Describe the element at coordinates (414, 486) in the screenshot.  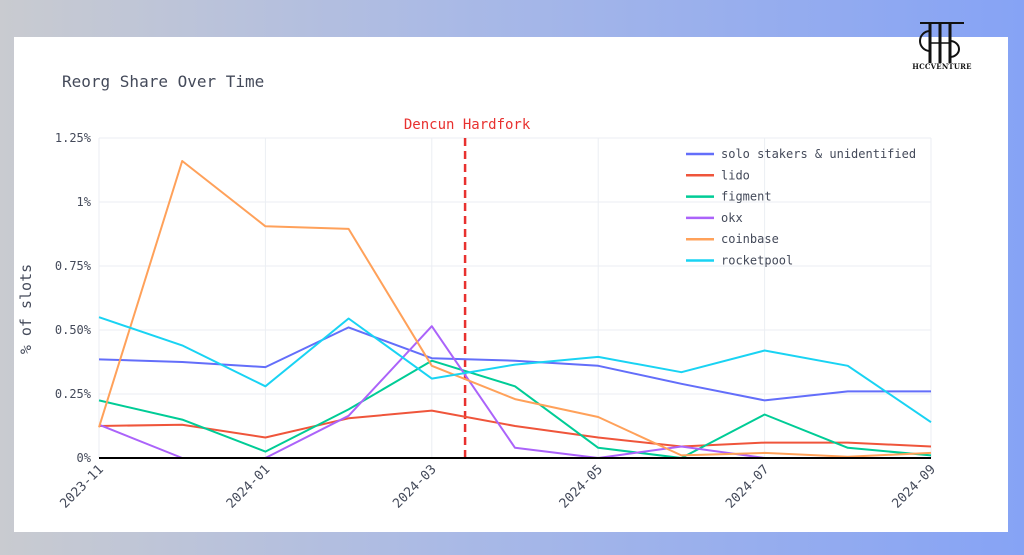
I see `x-tick-label: 2024-03` at that location.